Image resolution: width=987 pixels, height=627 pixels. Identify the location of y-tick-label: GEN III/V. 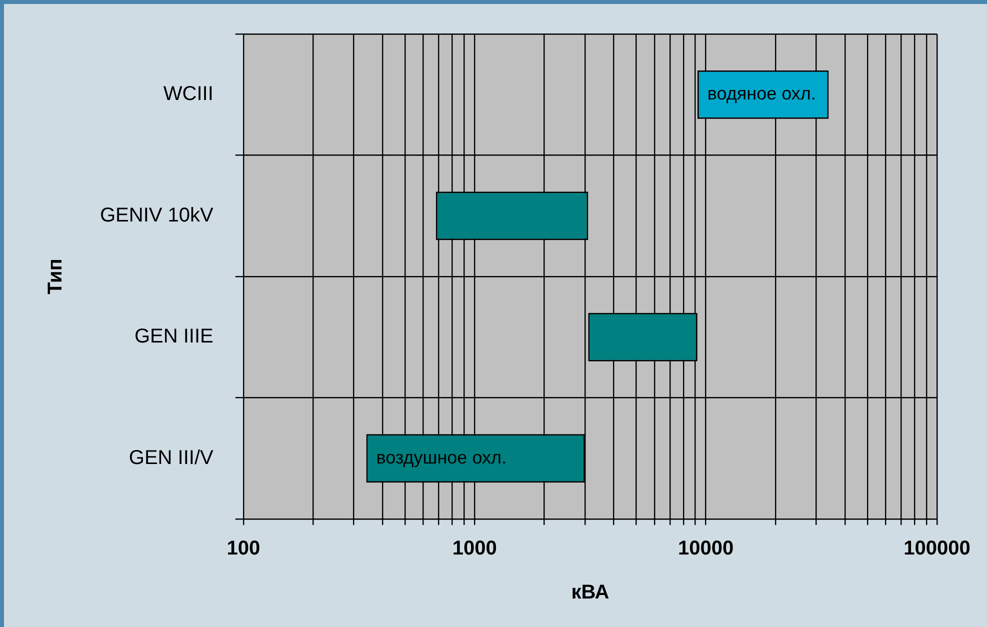
(171, 457).